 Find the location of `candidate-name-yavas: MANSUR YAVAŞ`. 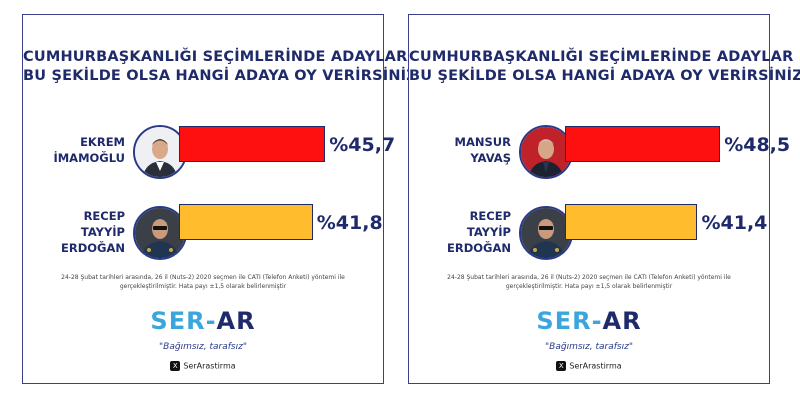

candidate-name-yavas: MANSUR YAVAŞ is located at coordinates (483, 150).